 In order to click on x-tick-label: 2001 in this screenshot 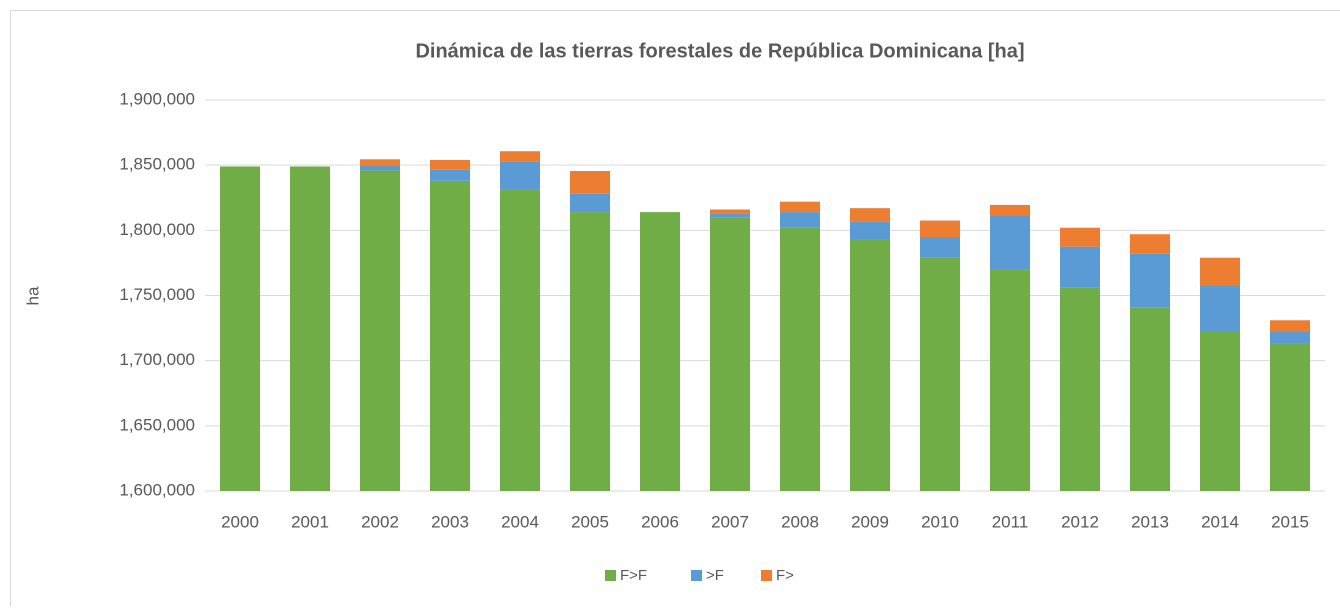, I will do `click(310, 521)`.